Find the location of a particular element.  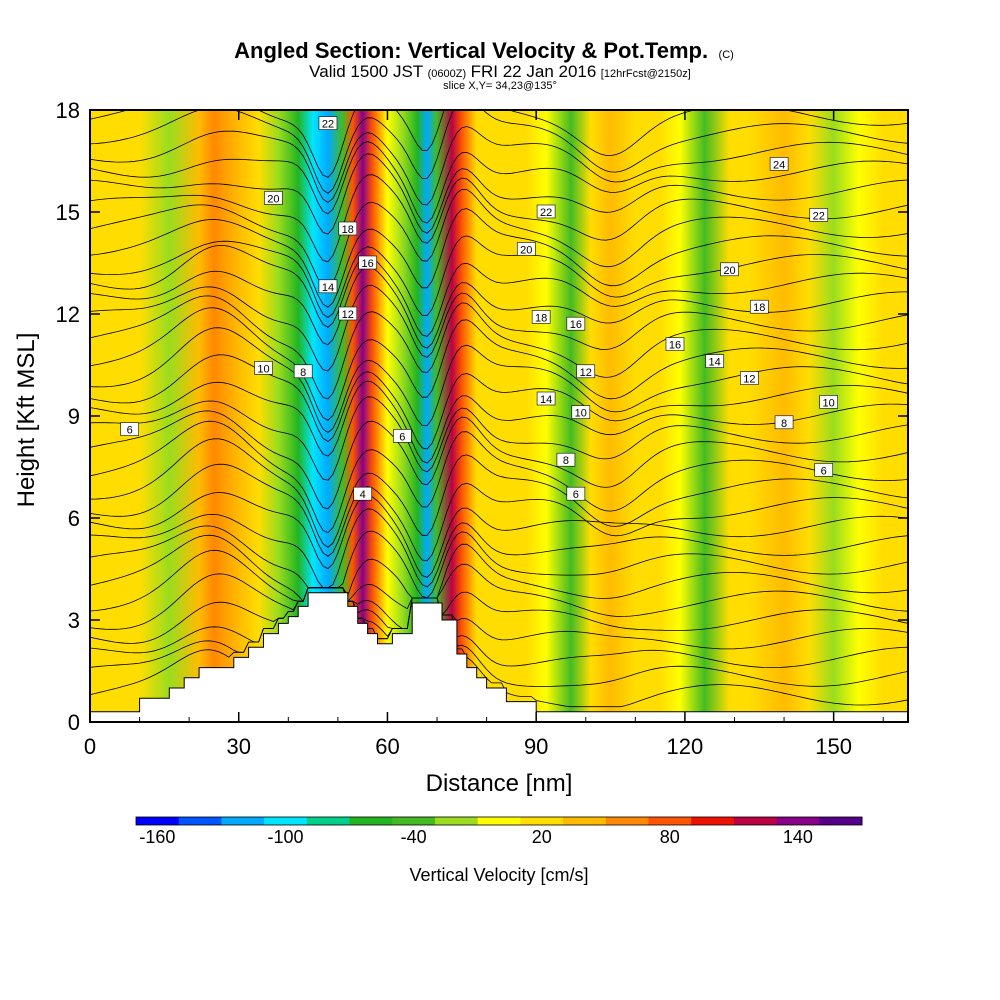

colorbar-frame is located at coordinates (499, 821).